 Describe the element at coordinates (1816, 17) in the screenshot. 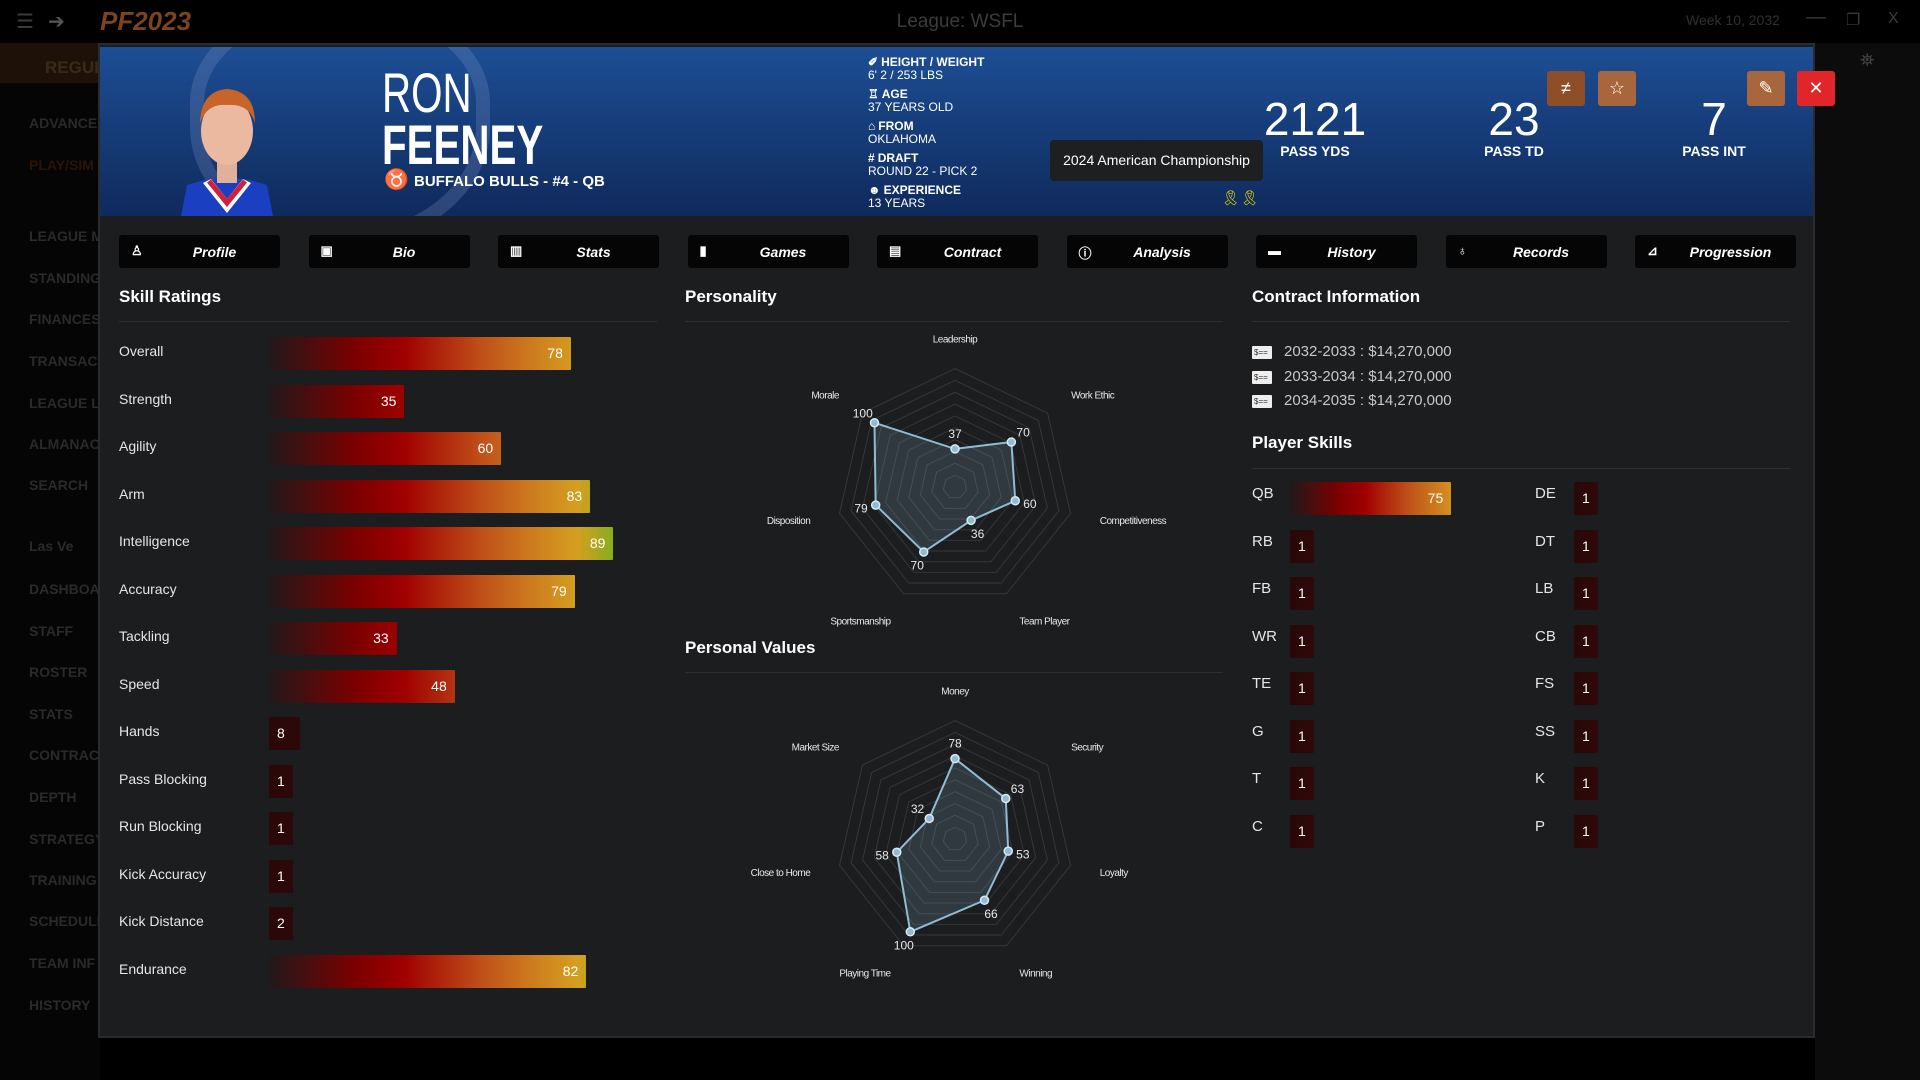

I see `minimize-button: —` at that location.